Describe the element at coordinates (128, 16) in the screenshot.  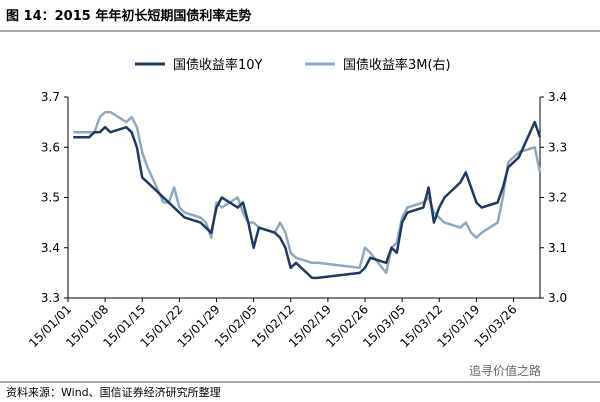
I see `chart-title: 图 14：2015 年年初长短期国债利率走势` at that location.